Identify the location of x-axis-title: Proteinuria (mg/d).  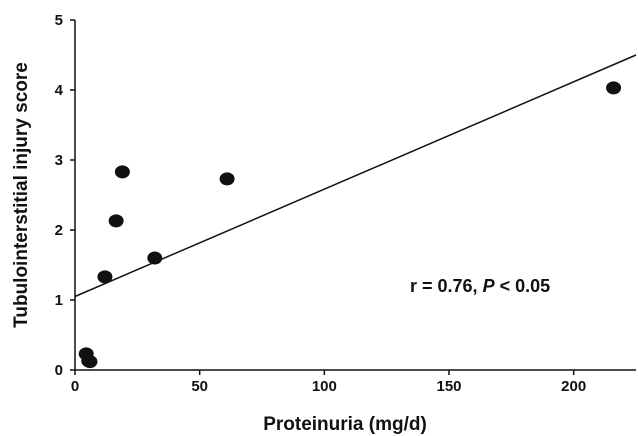
(345, 424).